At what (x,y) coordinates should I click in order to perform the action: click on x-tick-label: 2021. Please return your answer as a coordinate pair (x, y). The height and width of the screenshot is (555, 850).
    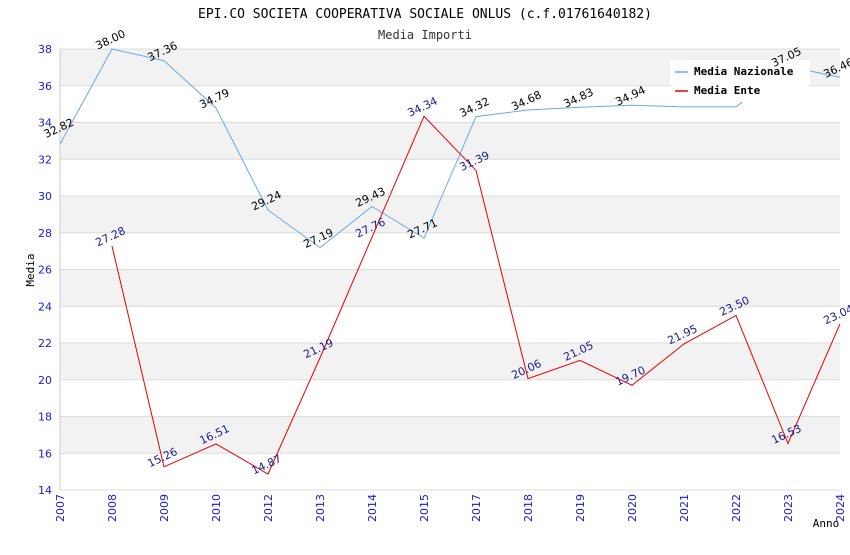
    Looking at the image, I should click on (684, 508).